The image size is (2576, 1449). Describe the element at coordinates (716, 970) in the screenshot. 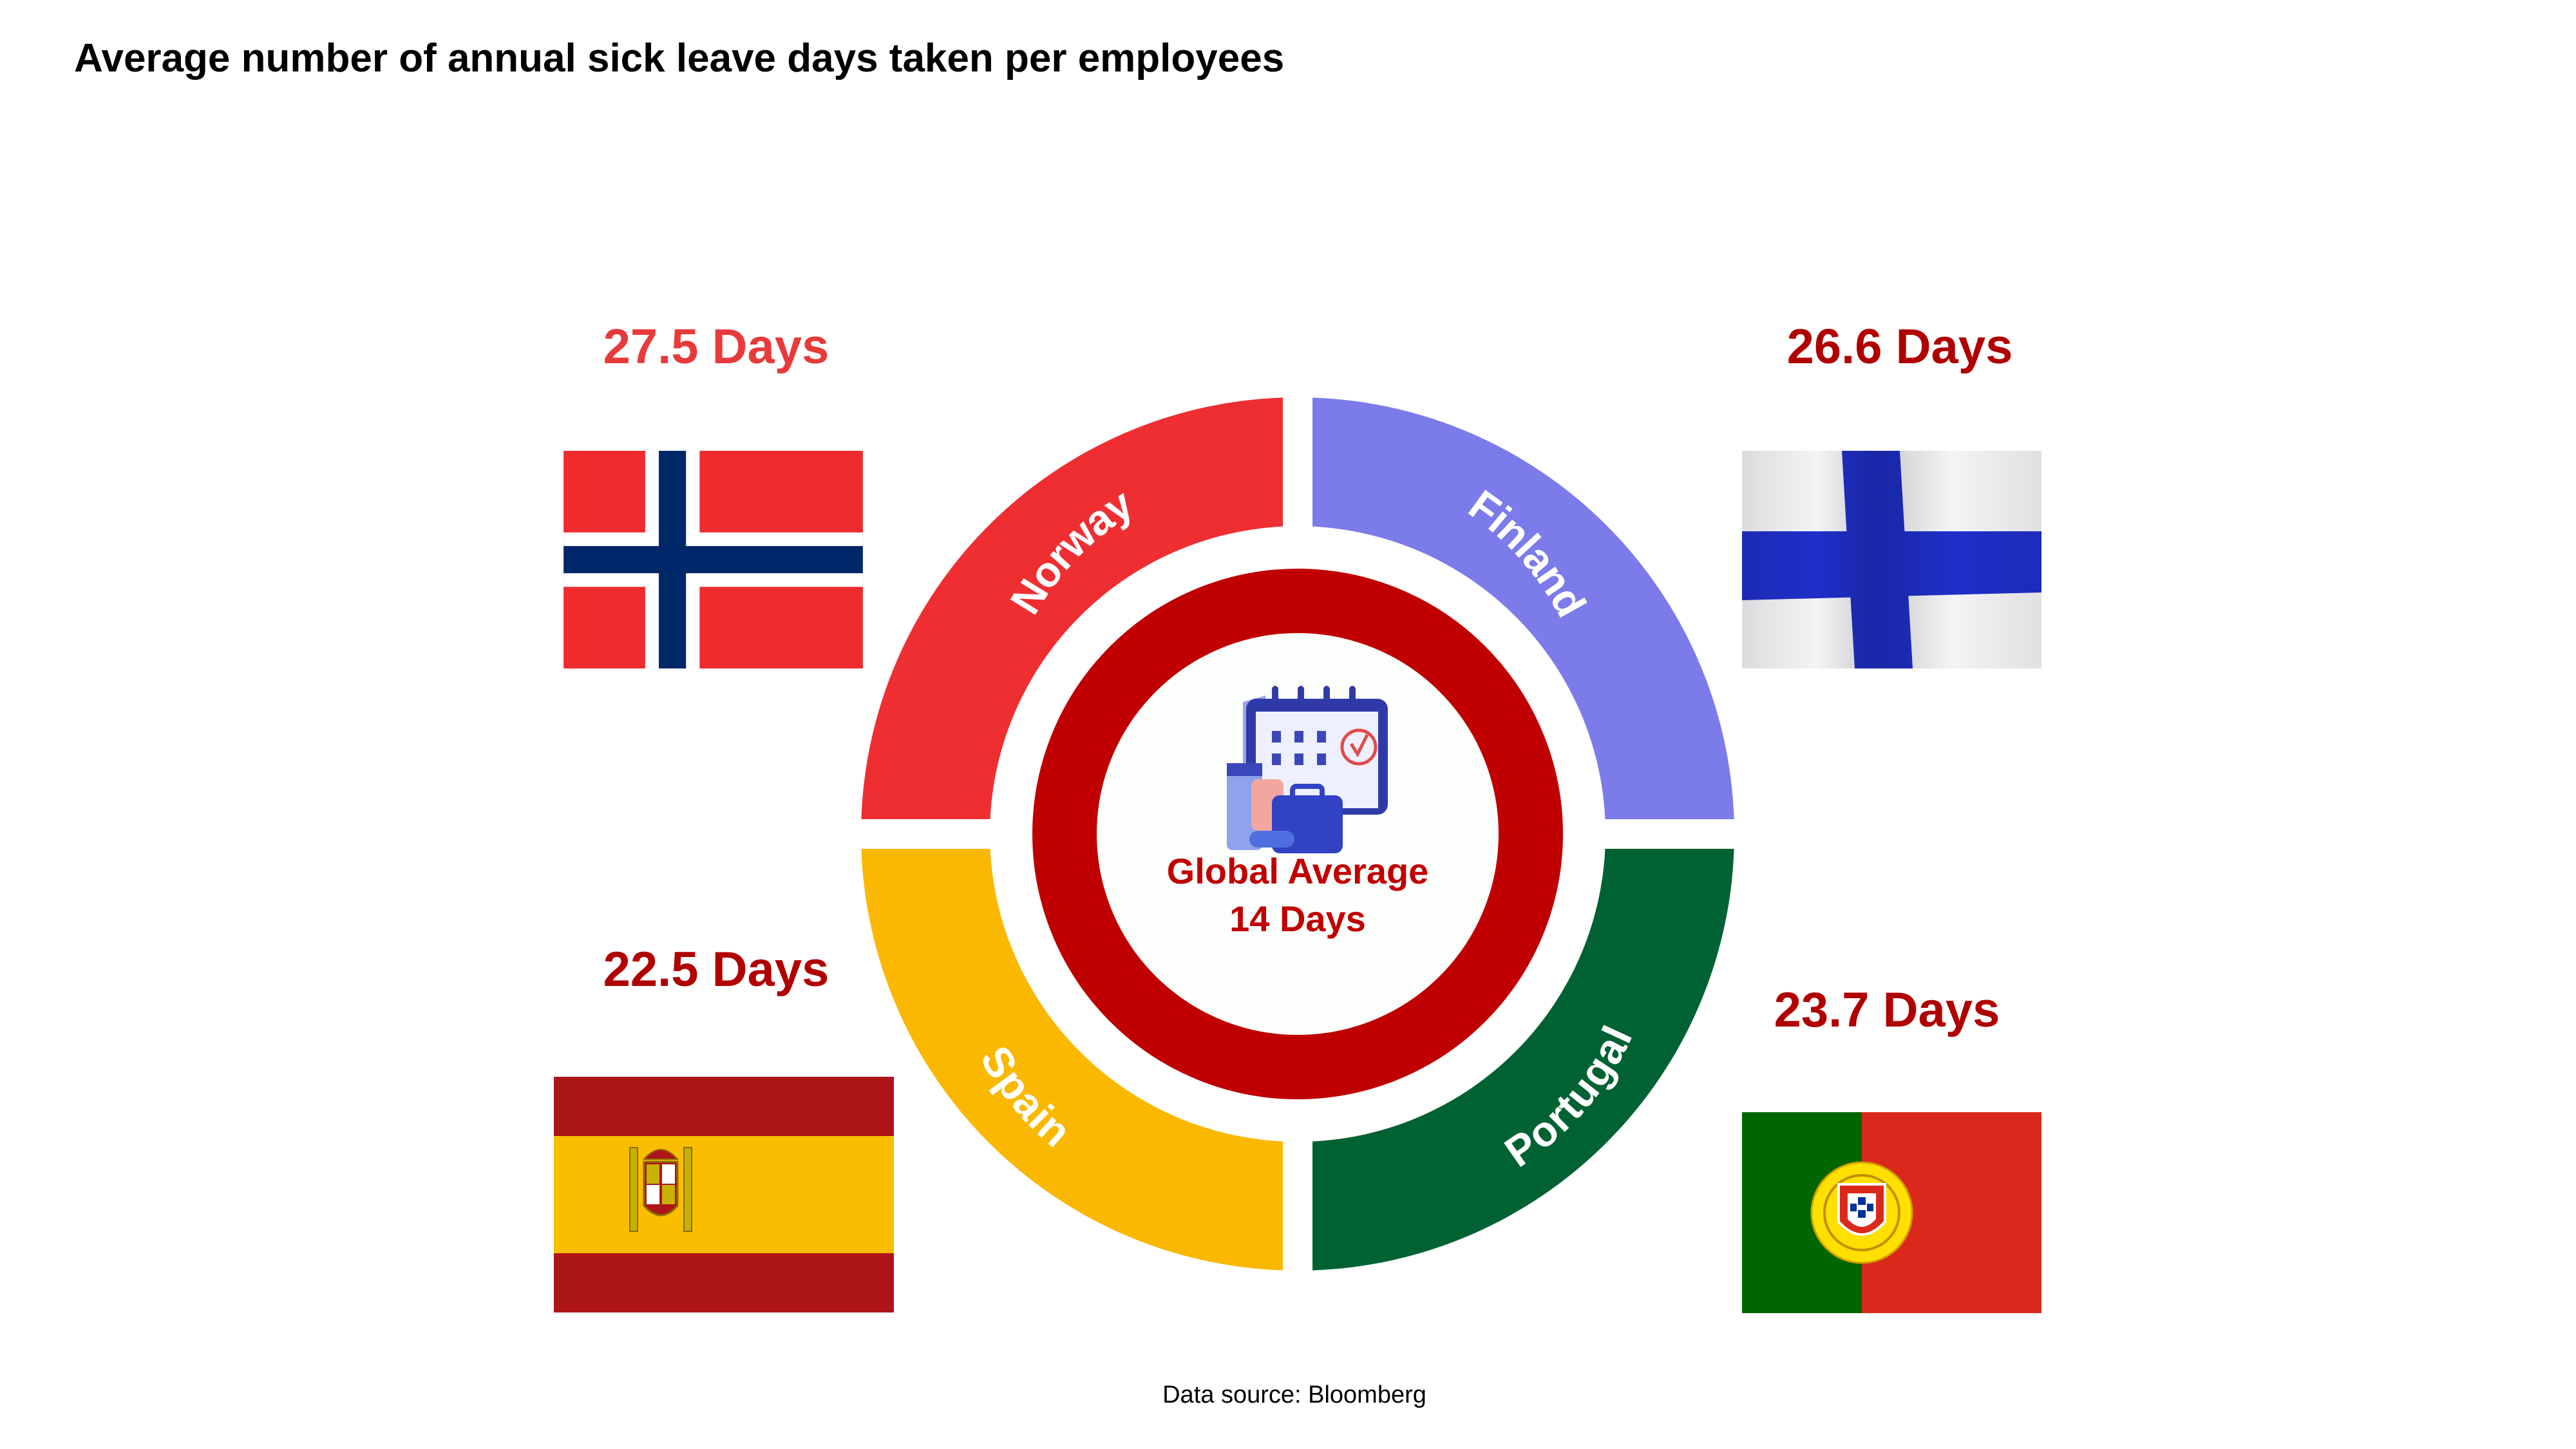

I see `value-label-spain: 22.5 Days` at that location.